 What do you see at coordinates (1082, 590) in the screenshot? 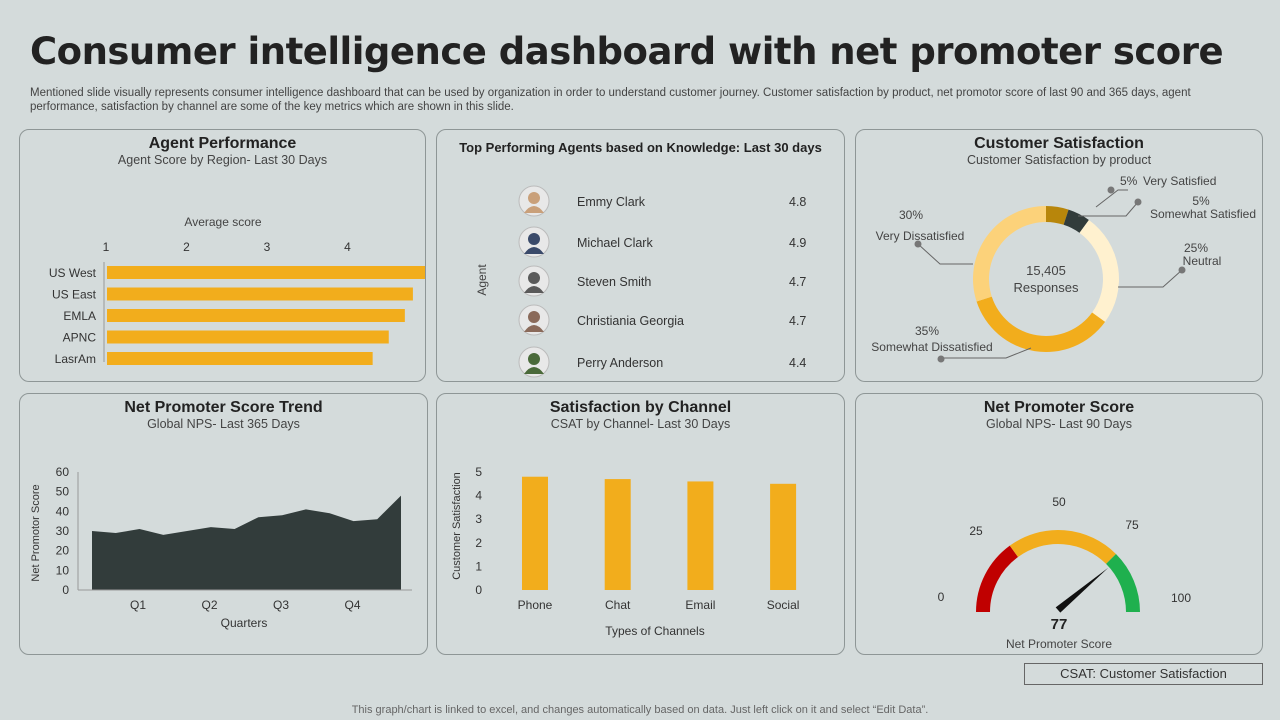
I see `gauge-needle` at bounding box center [1082, 590].